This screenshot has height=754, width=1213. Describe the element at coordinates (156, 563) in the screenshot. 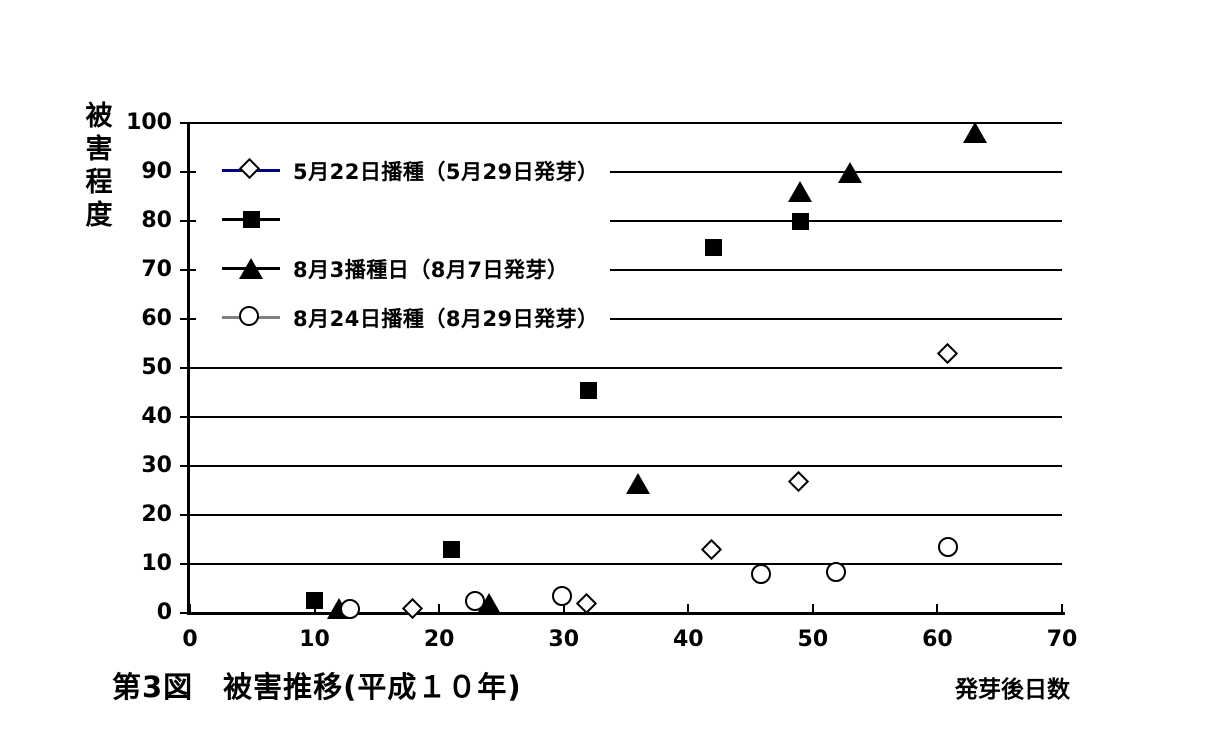

I see `y-tick-label: 10` at that location.